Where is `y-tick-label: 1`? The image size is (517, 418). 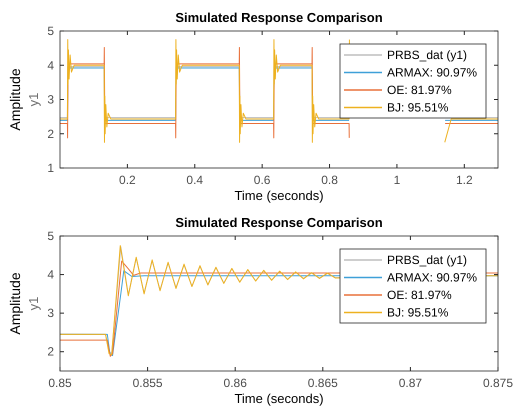
y-tick-label: 1 is located at coordinates (50, 168).